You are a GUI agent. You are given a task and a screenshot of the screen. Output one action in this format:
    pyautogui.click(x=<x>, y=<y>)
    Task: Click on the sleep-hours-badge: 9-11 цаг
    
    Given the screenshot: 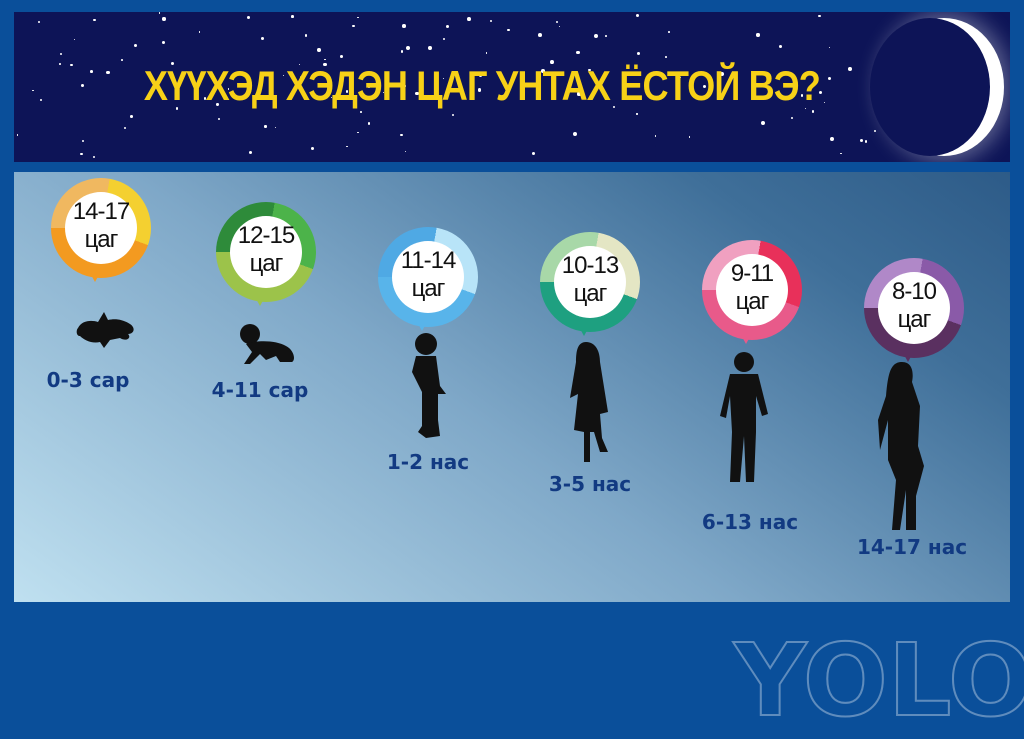 What is the action you would take?
    pyautogui.click(x=752, y=292)
    